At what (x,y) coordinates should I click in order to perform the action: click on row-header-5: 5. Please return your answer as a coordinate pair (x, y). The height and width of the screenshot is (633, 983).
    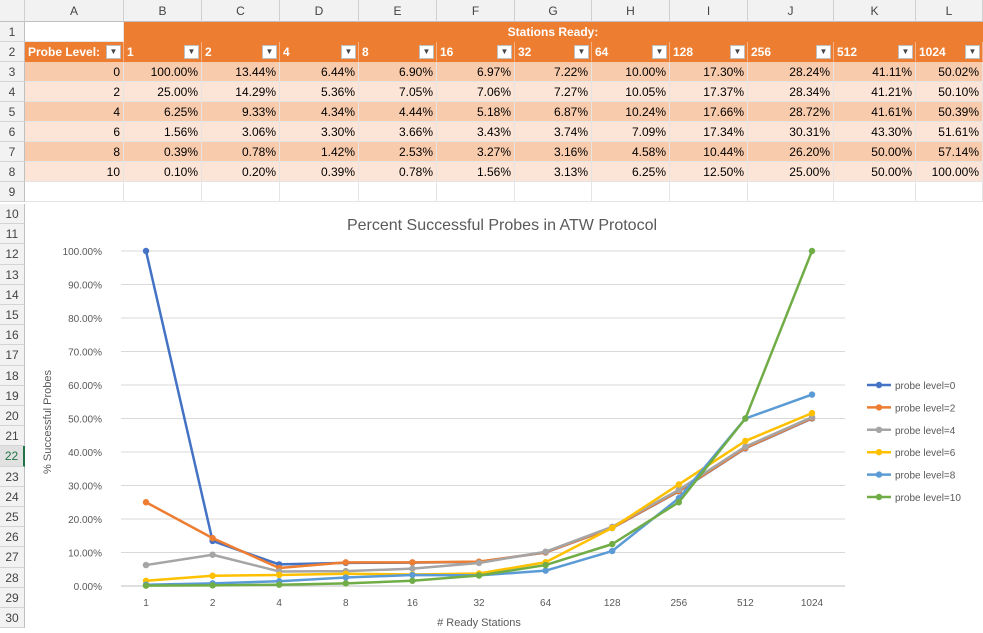
    Looking at the image, I should click on (12, 112).